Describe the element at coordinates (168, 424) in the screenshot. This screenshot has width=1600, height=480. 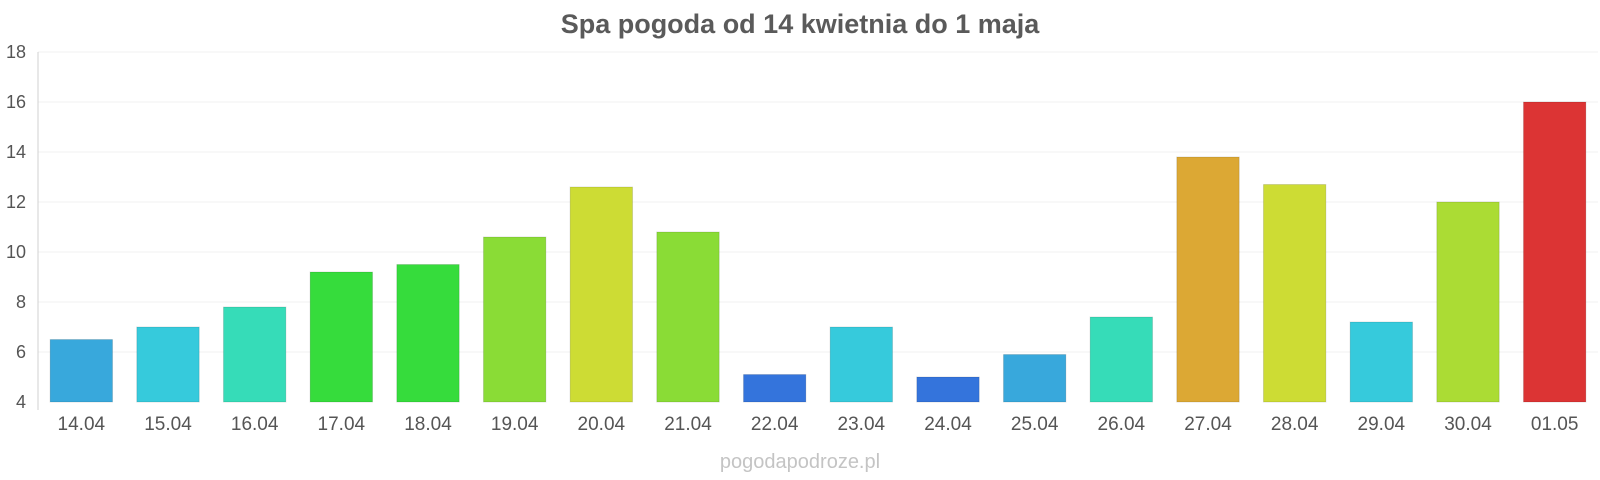
I see `x-tick-label: 15.04` at that location.